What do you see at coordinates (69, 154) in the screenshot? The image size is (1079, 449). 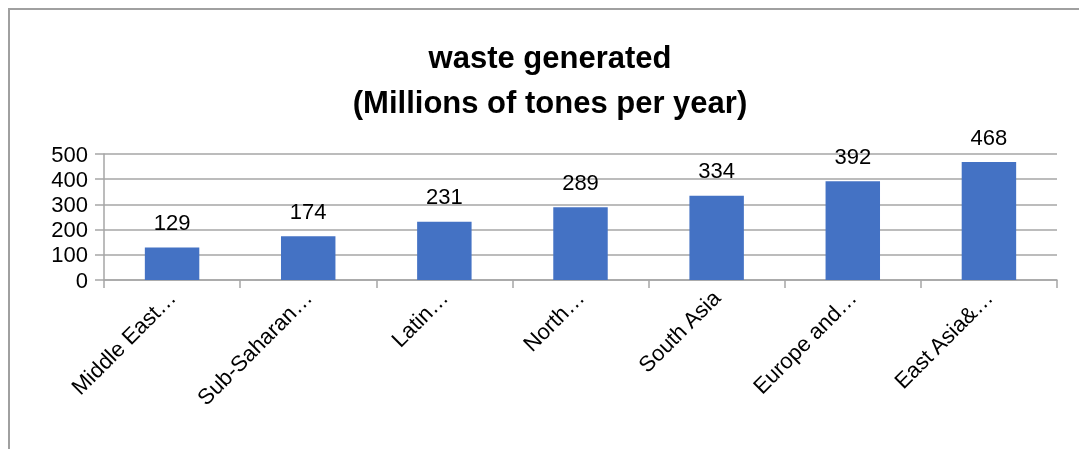 I see `y-tick-label: 500` at bounding box center [69, 154].